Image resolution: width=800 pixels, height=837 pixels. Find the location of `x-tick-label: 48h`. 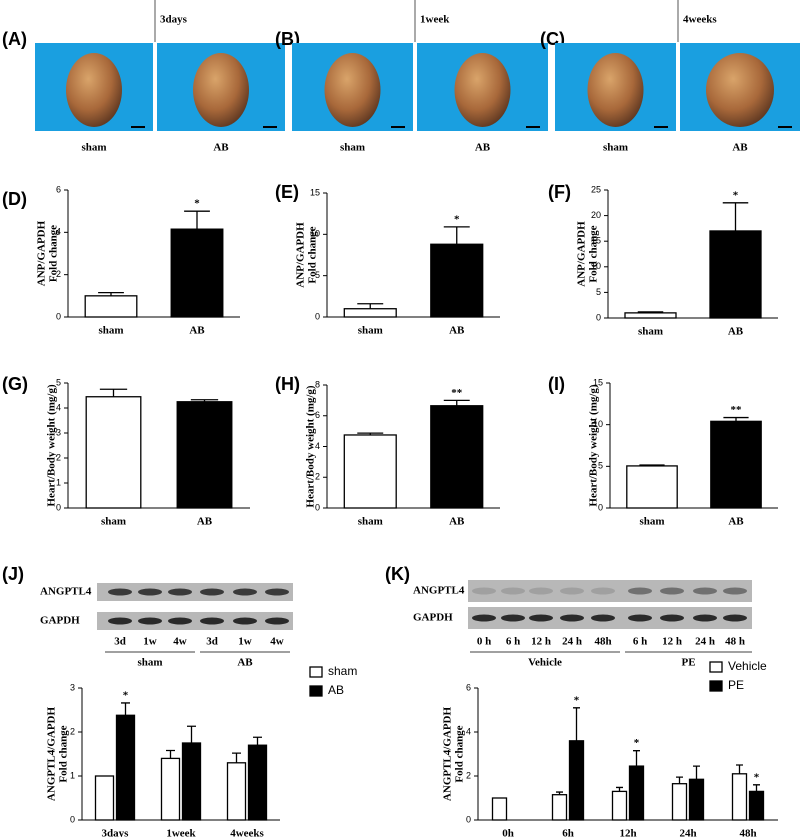

x-tick-label: 48h is located at coordinates (747, 832).